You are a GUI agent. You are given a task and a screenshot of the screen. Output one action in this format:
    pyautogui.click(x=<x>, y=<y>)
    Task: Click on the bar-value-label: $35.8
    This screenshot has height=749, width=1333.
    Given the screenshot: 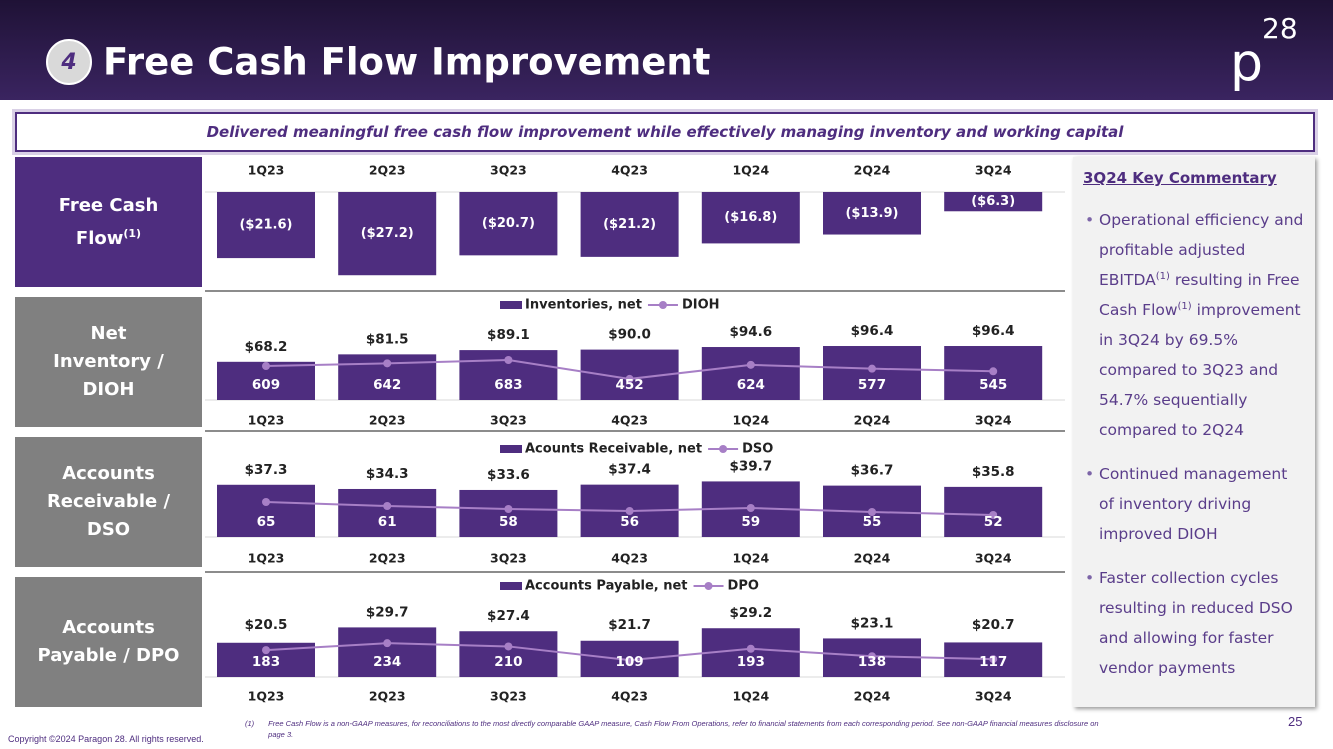 What is the action you would take?
    pyautogui.click(x=993, y=472)
    